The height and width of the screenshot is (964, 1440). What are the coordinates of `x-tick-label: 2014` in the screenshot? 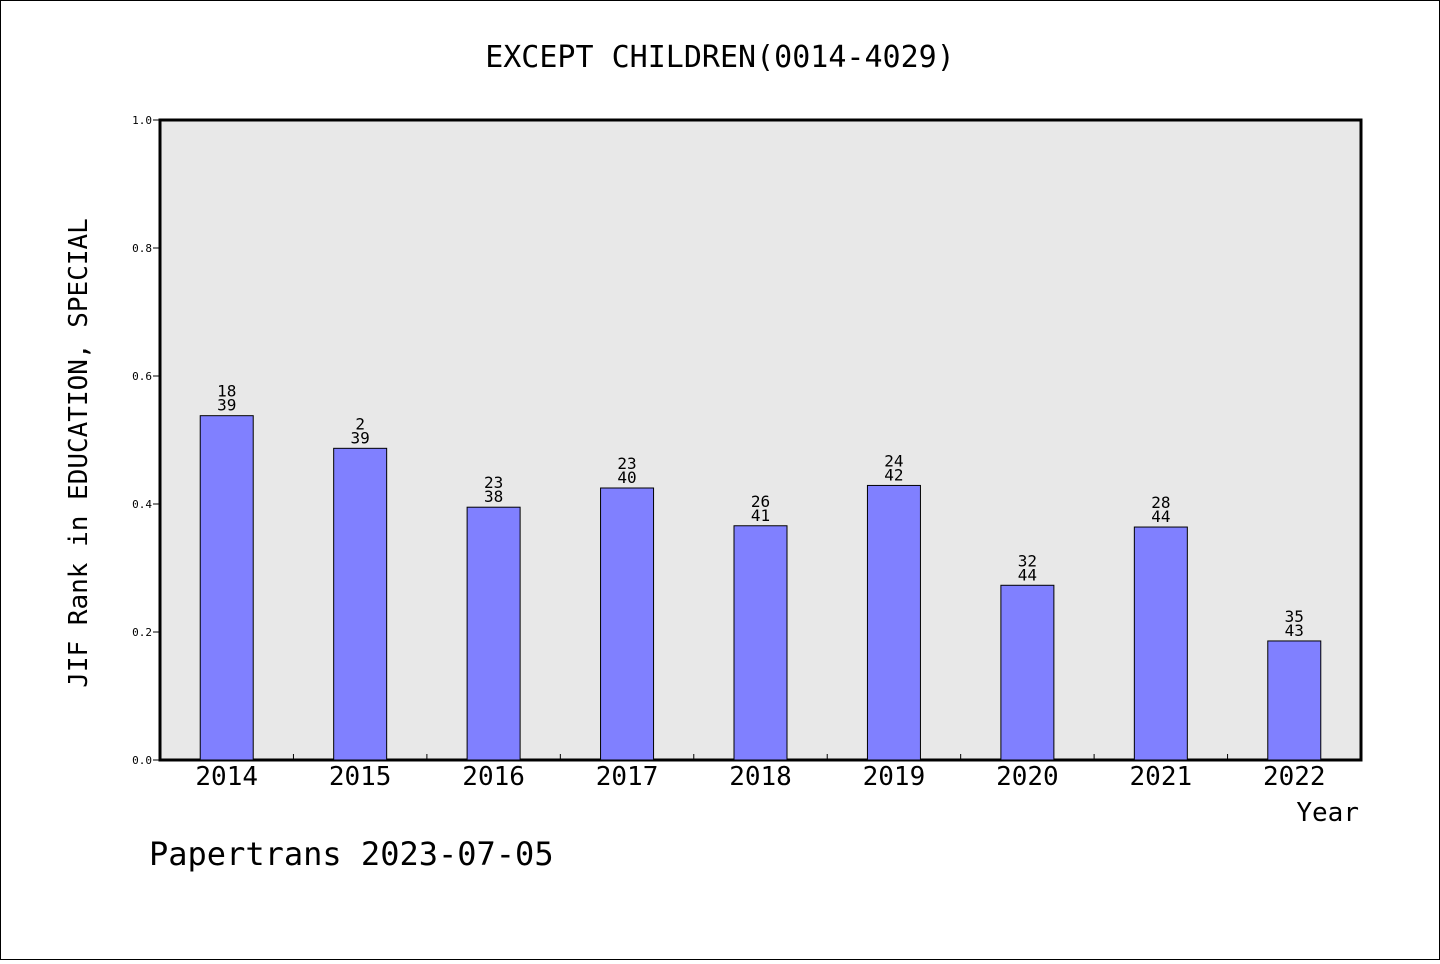 It's located at (226, 777).